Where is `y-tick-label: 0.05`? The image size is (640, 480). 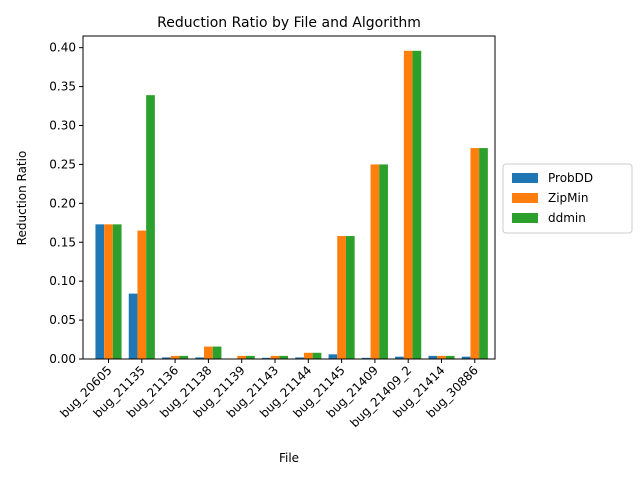 y-tick-label: 0.05 is located at coordinates (62, 320).